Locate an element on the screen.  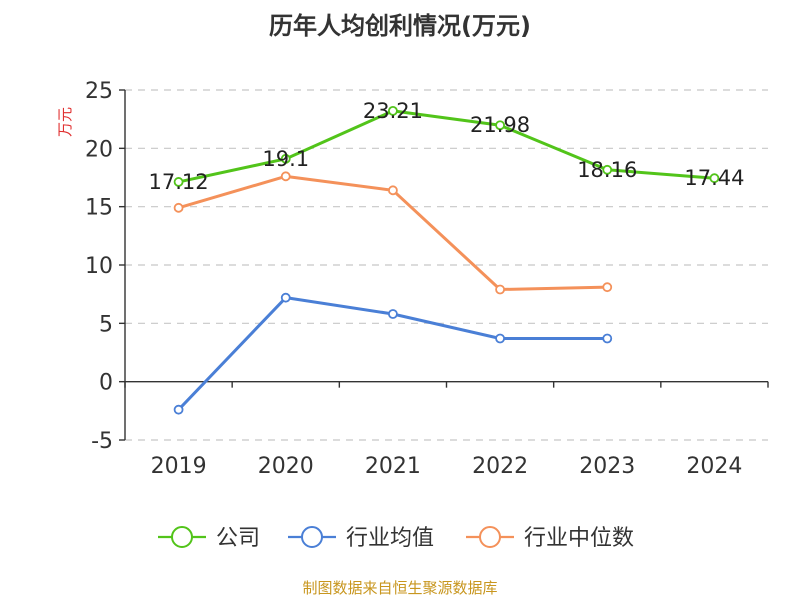
chart-title: 历年人均创利情况(万元) is located at coordinates (400, 26).